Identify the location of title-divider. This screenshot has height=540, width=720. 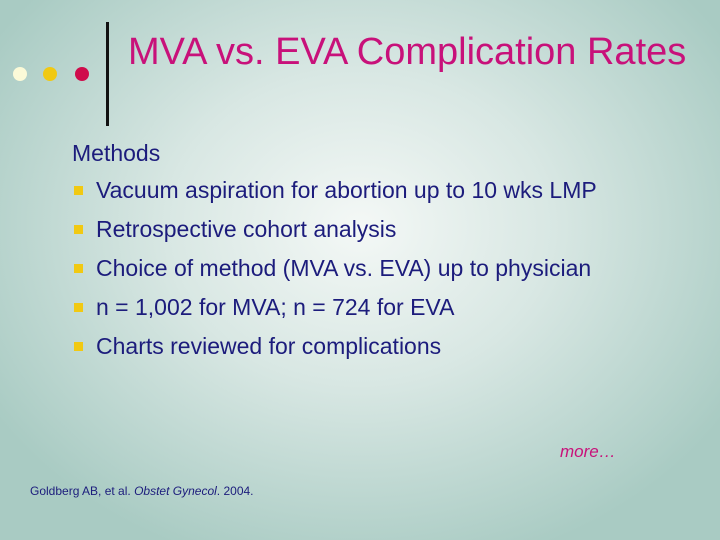
(107, 74).